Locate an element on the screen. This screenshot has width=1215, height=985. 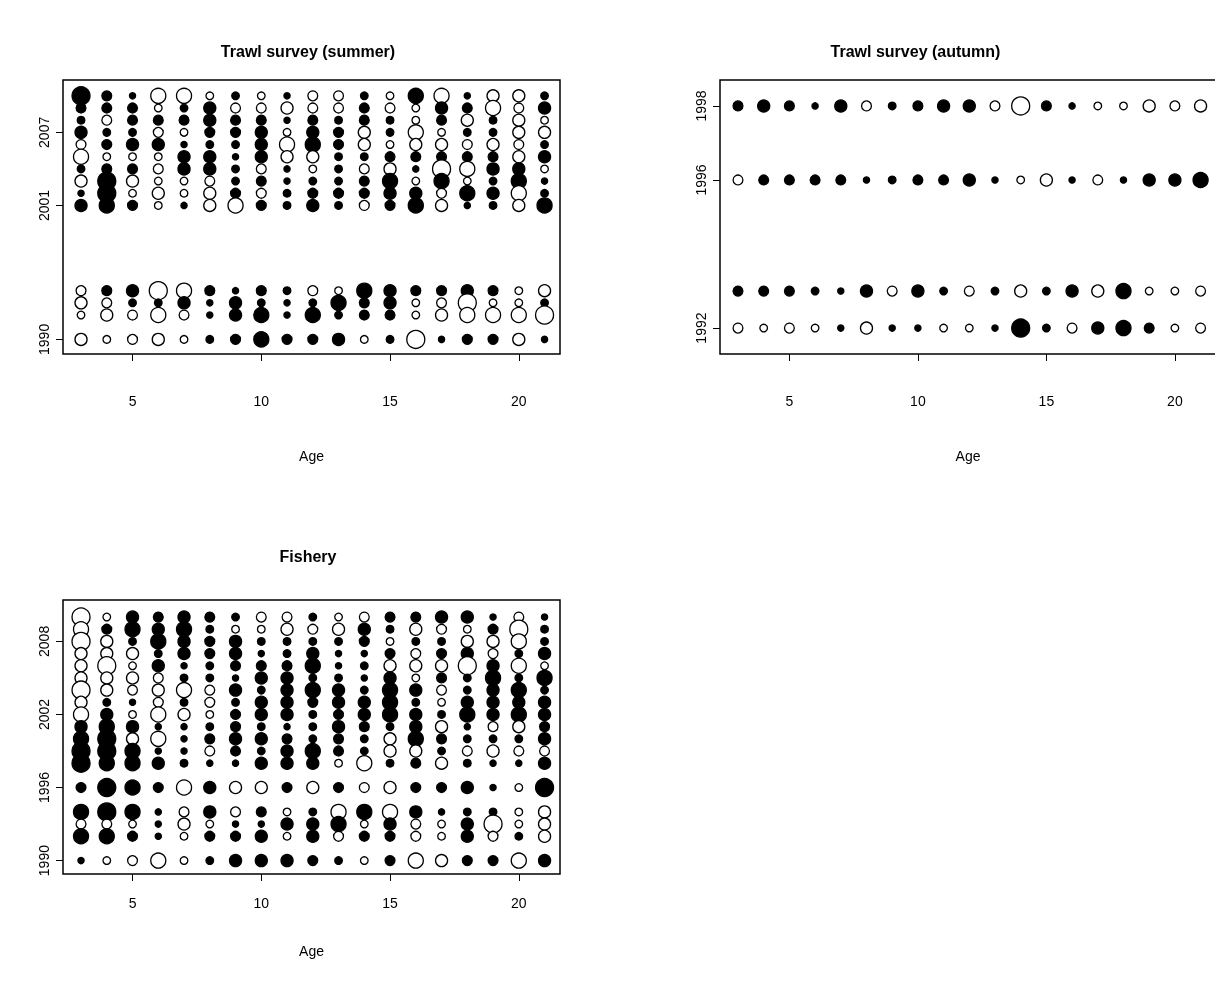
y-tick-label: 2001 is located at coordinates (44, 205).